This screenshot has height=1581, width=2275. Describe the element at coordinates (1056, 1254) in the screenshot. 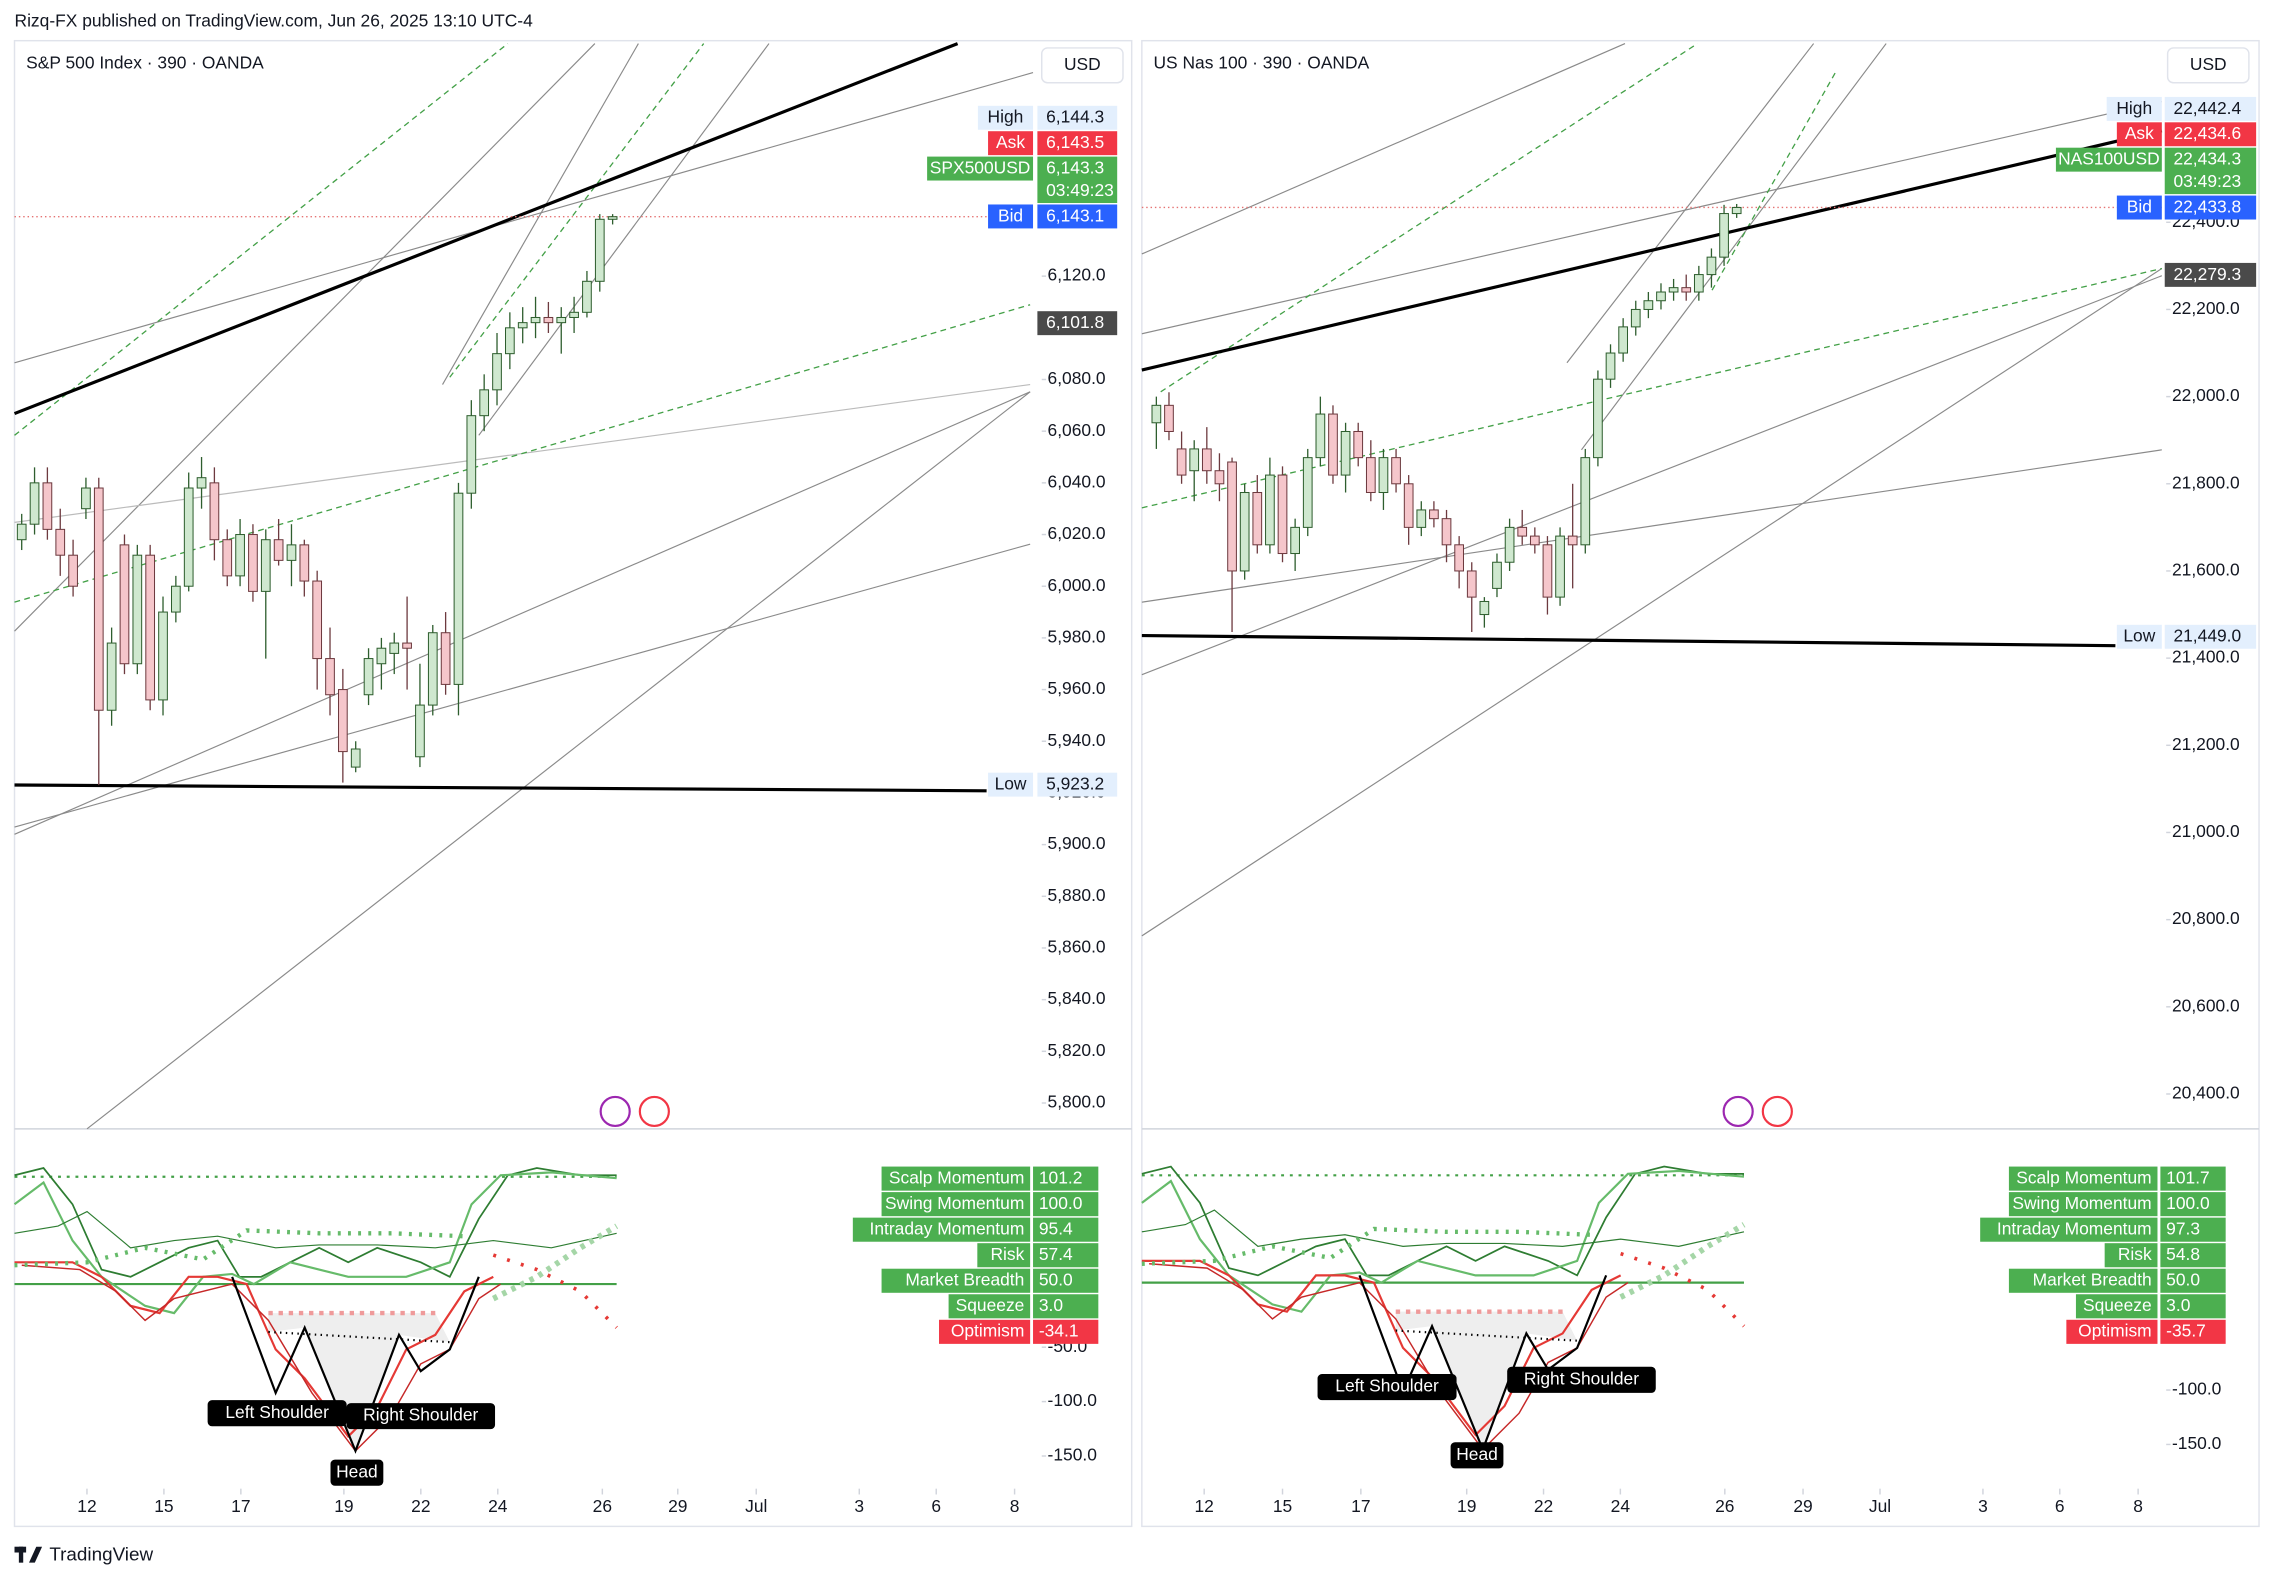

I see `legend-value: 57.4` at that location.